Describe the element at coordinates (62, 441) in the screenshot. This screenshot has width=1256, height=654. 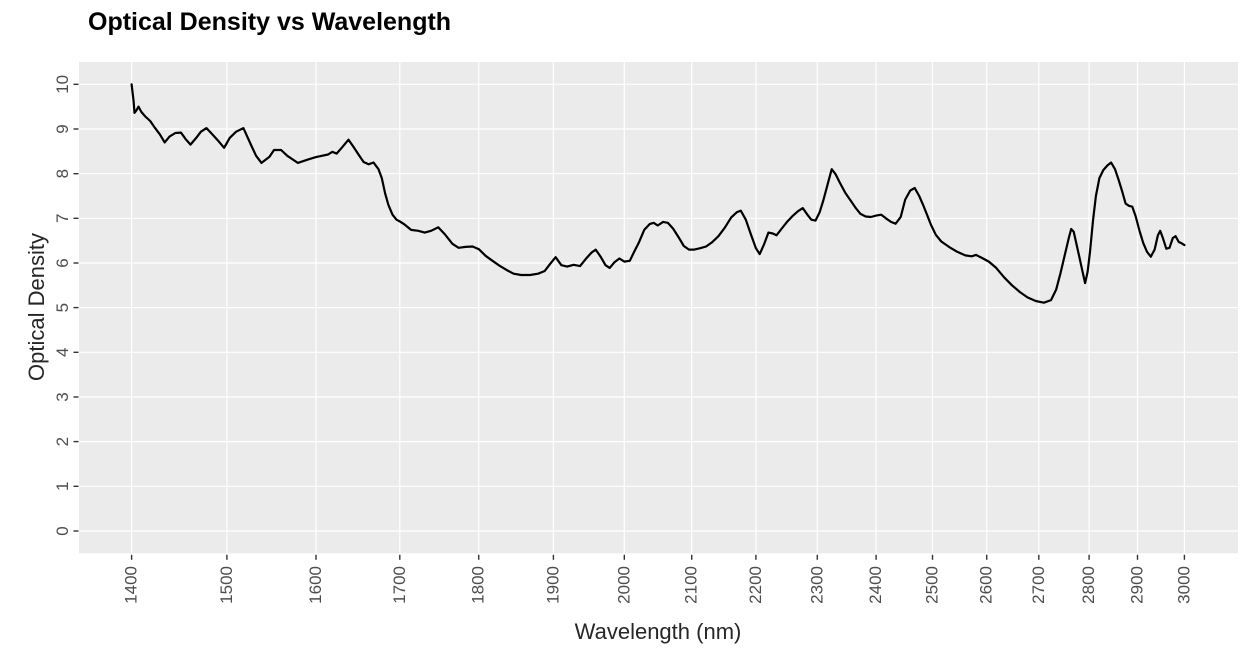
I see `y-tick-label: 2` at that location.